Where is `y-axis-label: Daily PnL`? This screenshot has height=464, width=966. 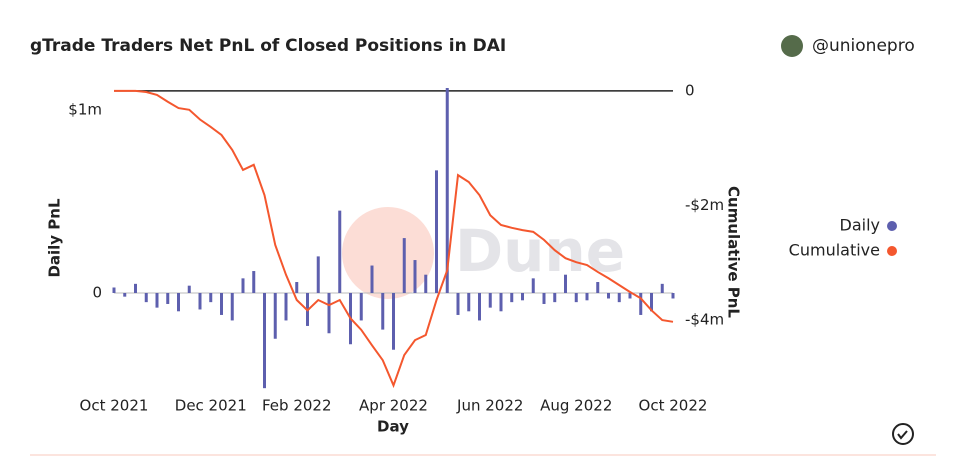 y-axis-label: Daily PnL is located at coordinates (55, 238).